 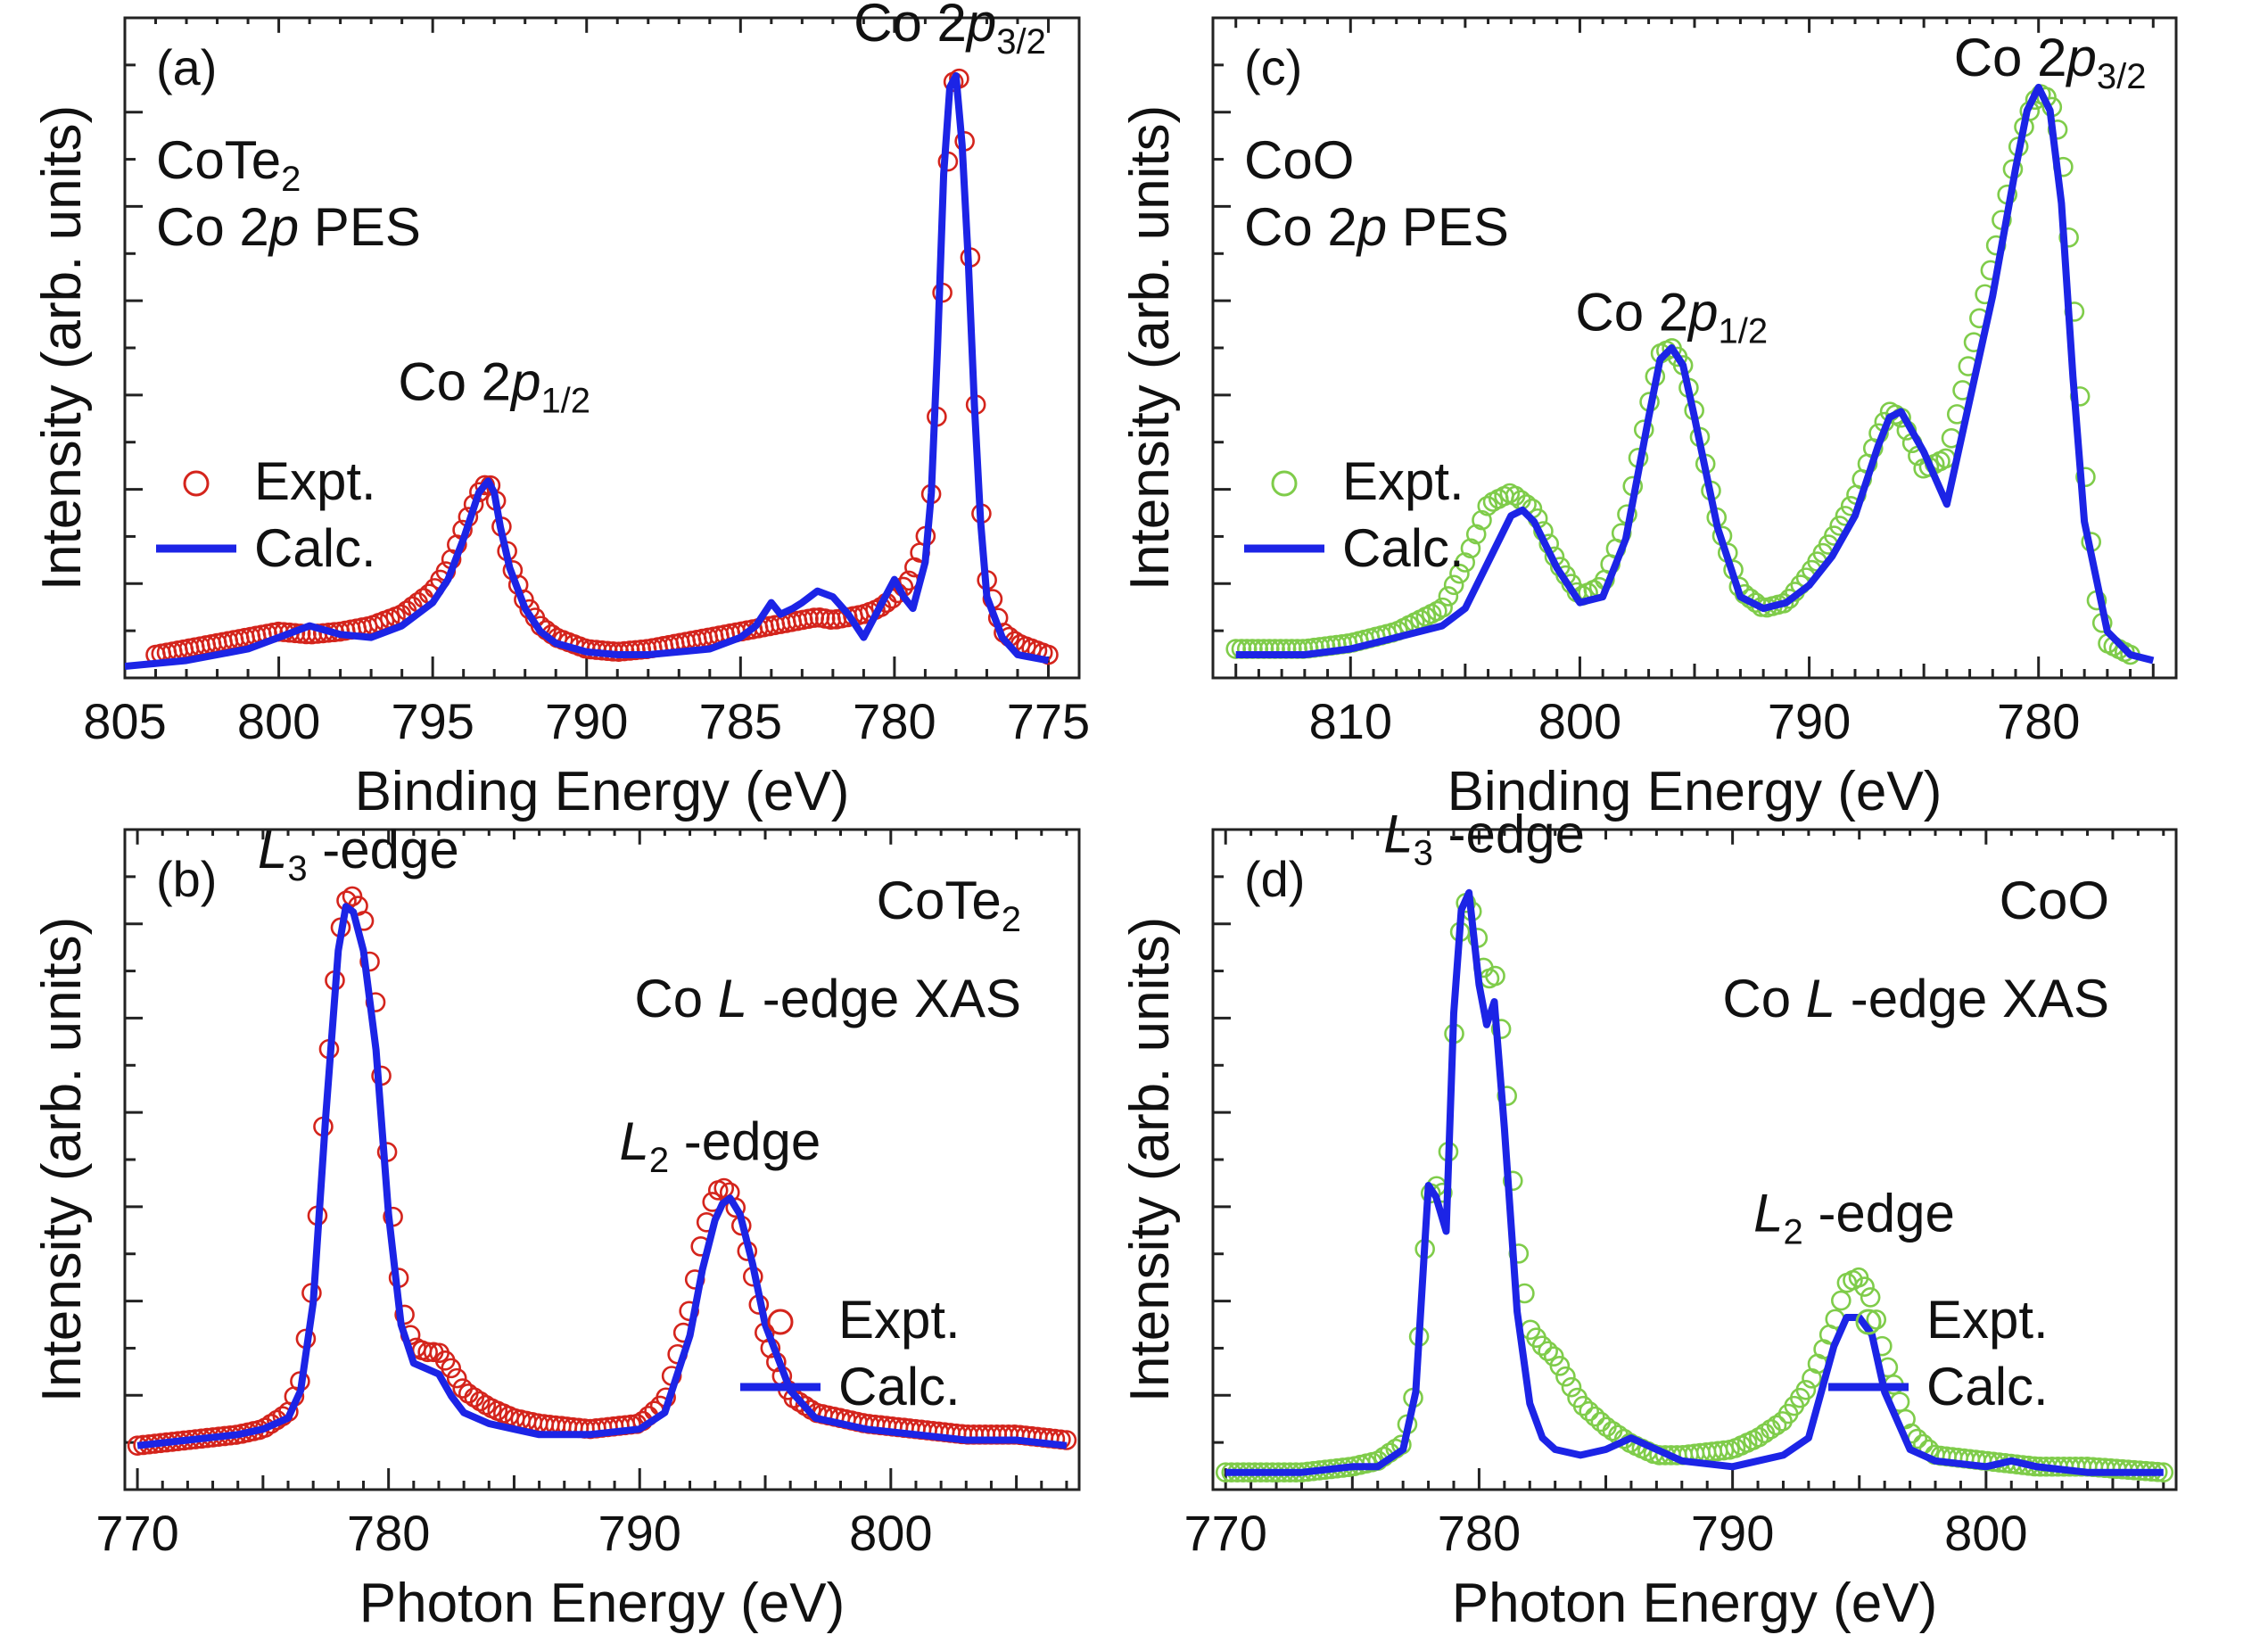 What do you see at coordinates (187, 879) in the screenshot?
I see `panel-label: (b)` at bounding box center [187, 879].